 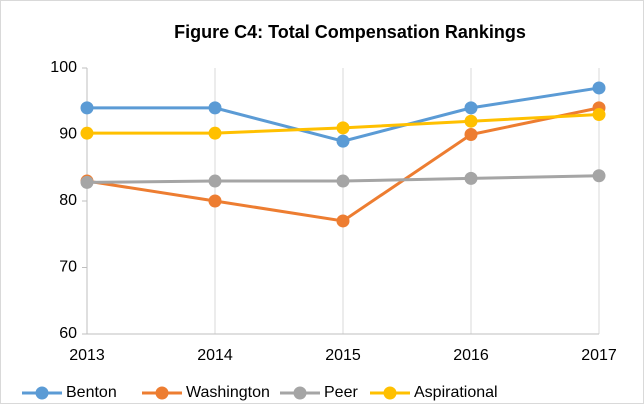 I want to click on chart-title: Figure C4: Total Compensation Rankings, so click(x=350, y=32).